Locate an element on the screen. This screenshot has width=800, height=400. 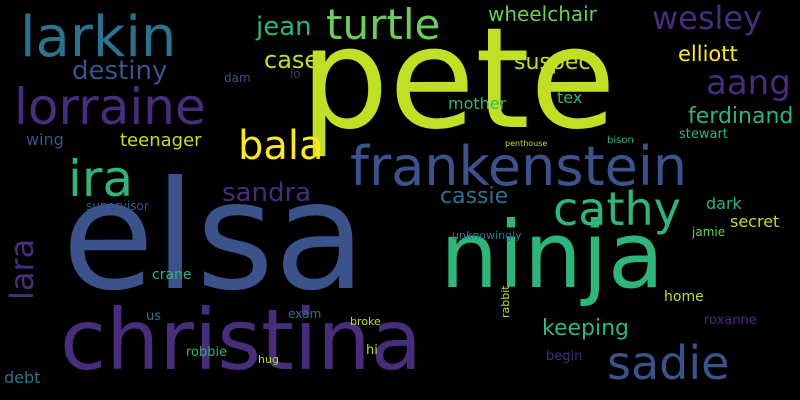
cloud-word: supervisor is located at coordinates (117, 206).